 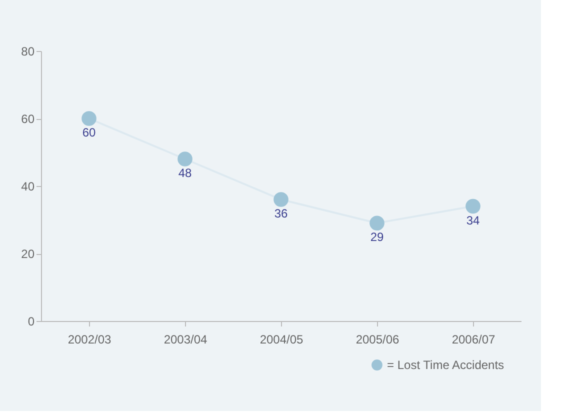 What do you see at coordinates (445, 365) in the screenshot?
I see `legend-label: = Lost Time Accidents` at bounding box center [445, 365].